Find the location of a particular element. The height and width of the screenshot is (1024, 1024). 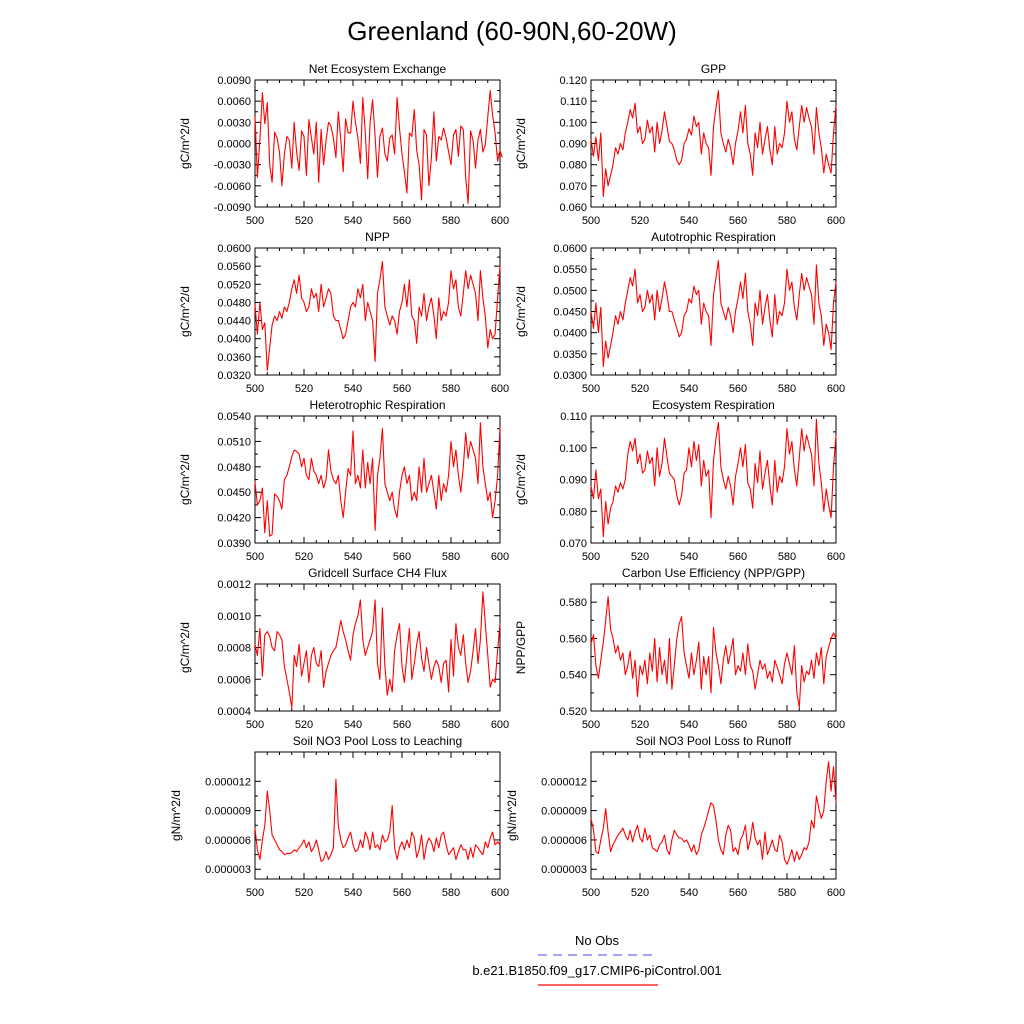

y-tick-label: 0.0320 is located at coordinates (234, 376).